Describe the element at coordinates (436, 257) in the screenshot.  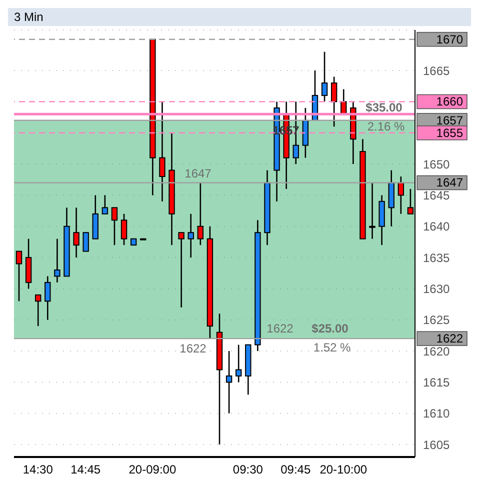
I see `y-tick-label: 1635` at that location.